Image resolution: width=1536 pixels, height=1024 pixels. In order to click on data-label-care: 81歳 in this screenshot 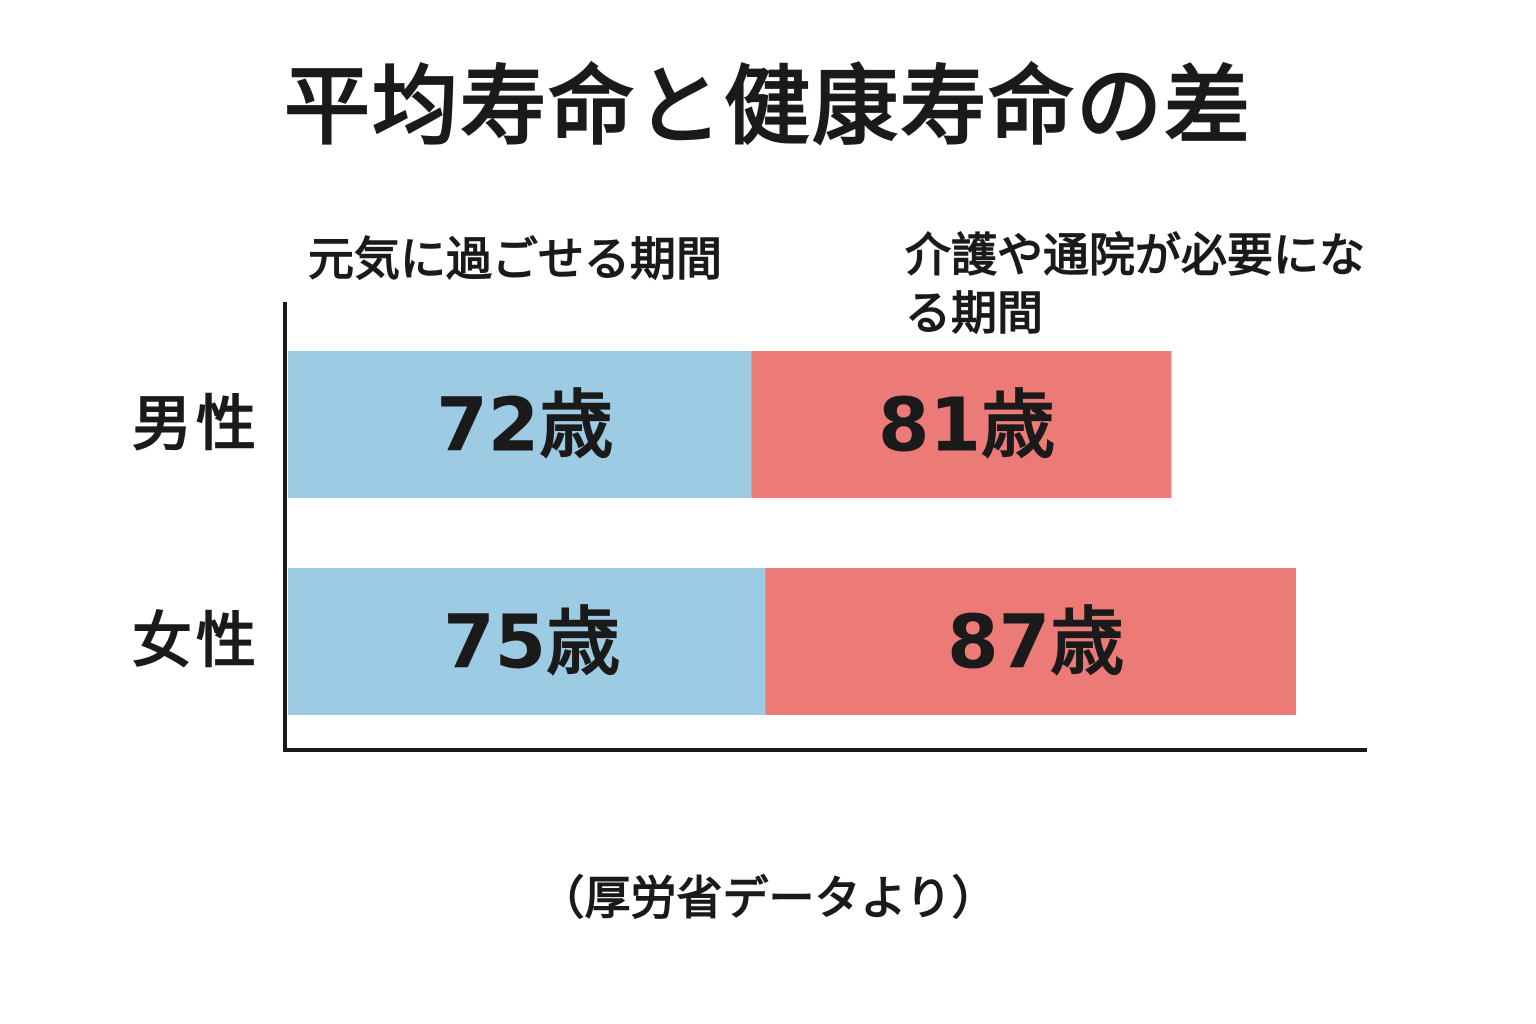, I will do `click(966, 426)`.